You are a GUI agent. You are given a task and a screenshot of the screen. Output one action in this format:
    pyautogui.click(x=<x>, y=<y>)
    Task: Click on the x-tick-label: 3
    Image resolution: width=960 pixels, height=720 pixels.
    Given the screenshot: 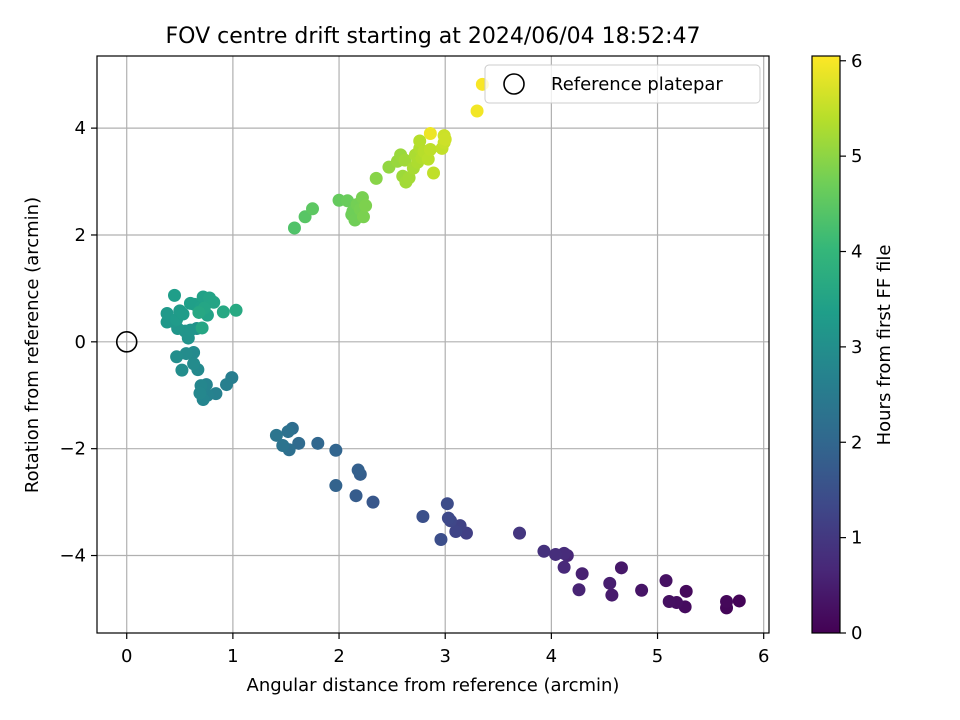 What is the action you would take?
    pyautogui.click(x=444, y=656)
    